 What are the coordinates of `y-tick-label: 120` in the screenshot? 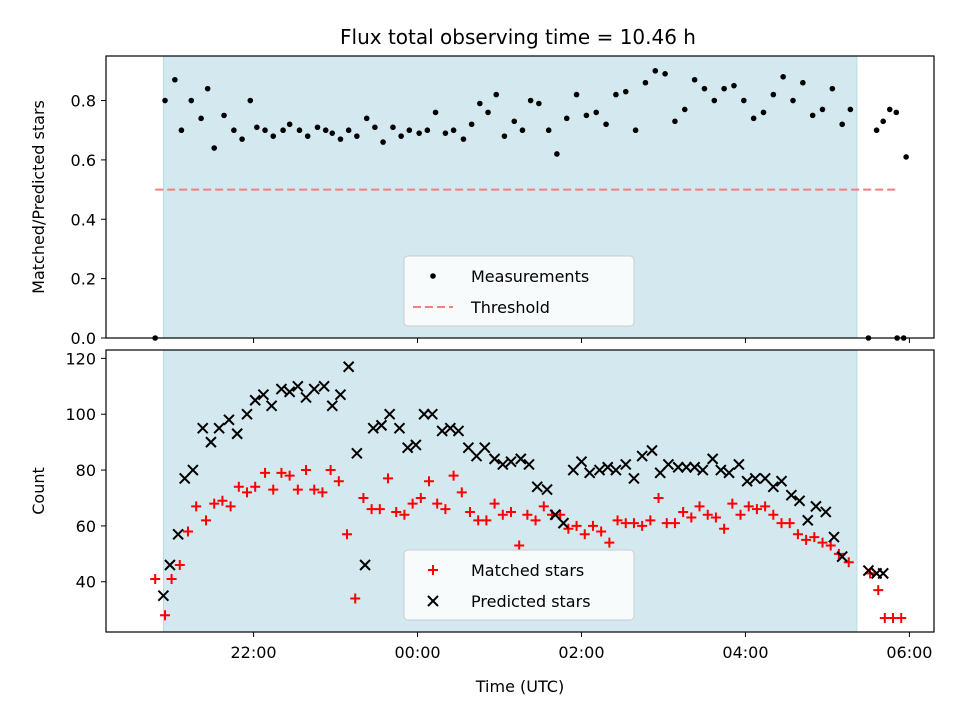 It's located at (80, 358).